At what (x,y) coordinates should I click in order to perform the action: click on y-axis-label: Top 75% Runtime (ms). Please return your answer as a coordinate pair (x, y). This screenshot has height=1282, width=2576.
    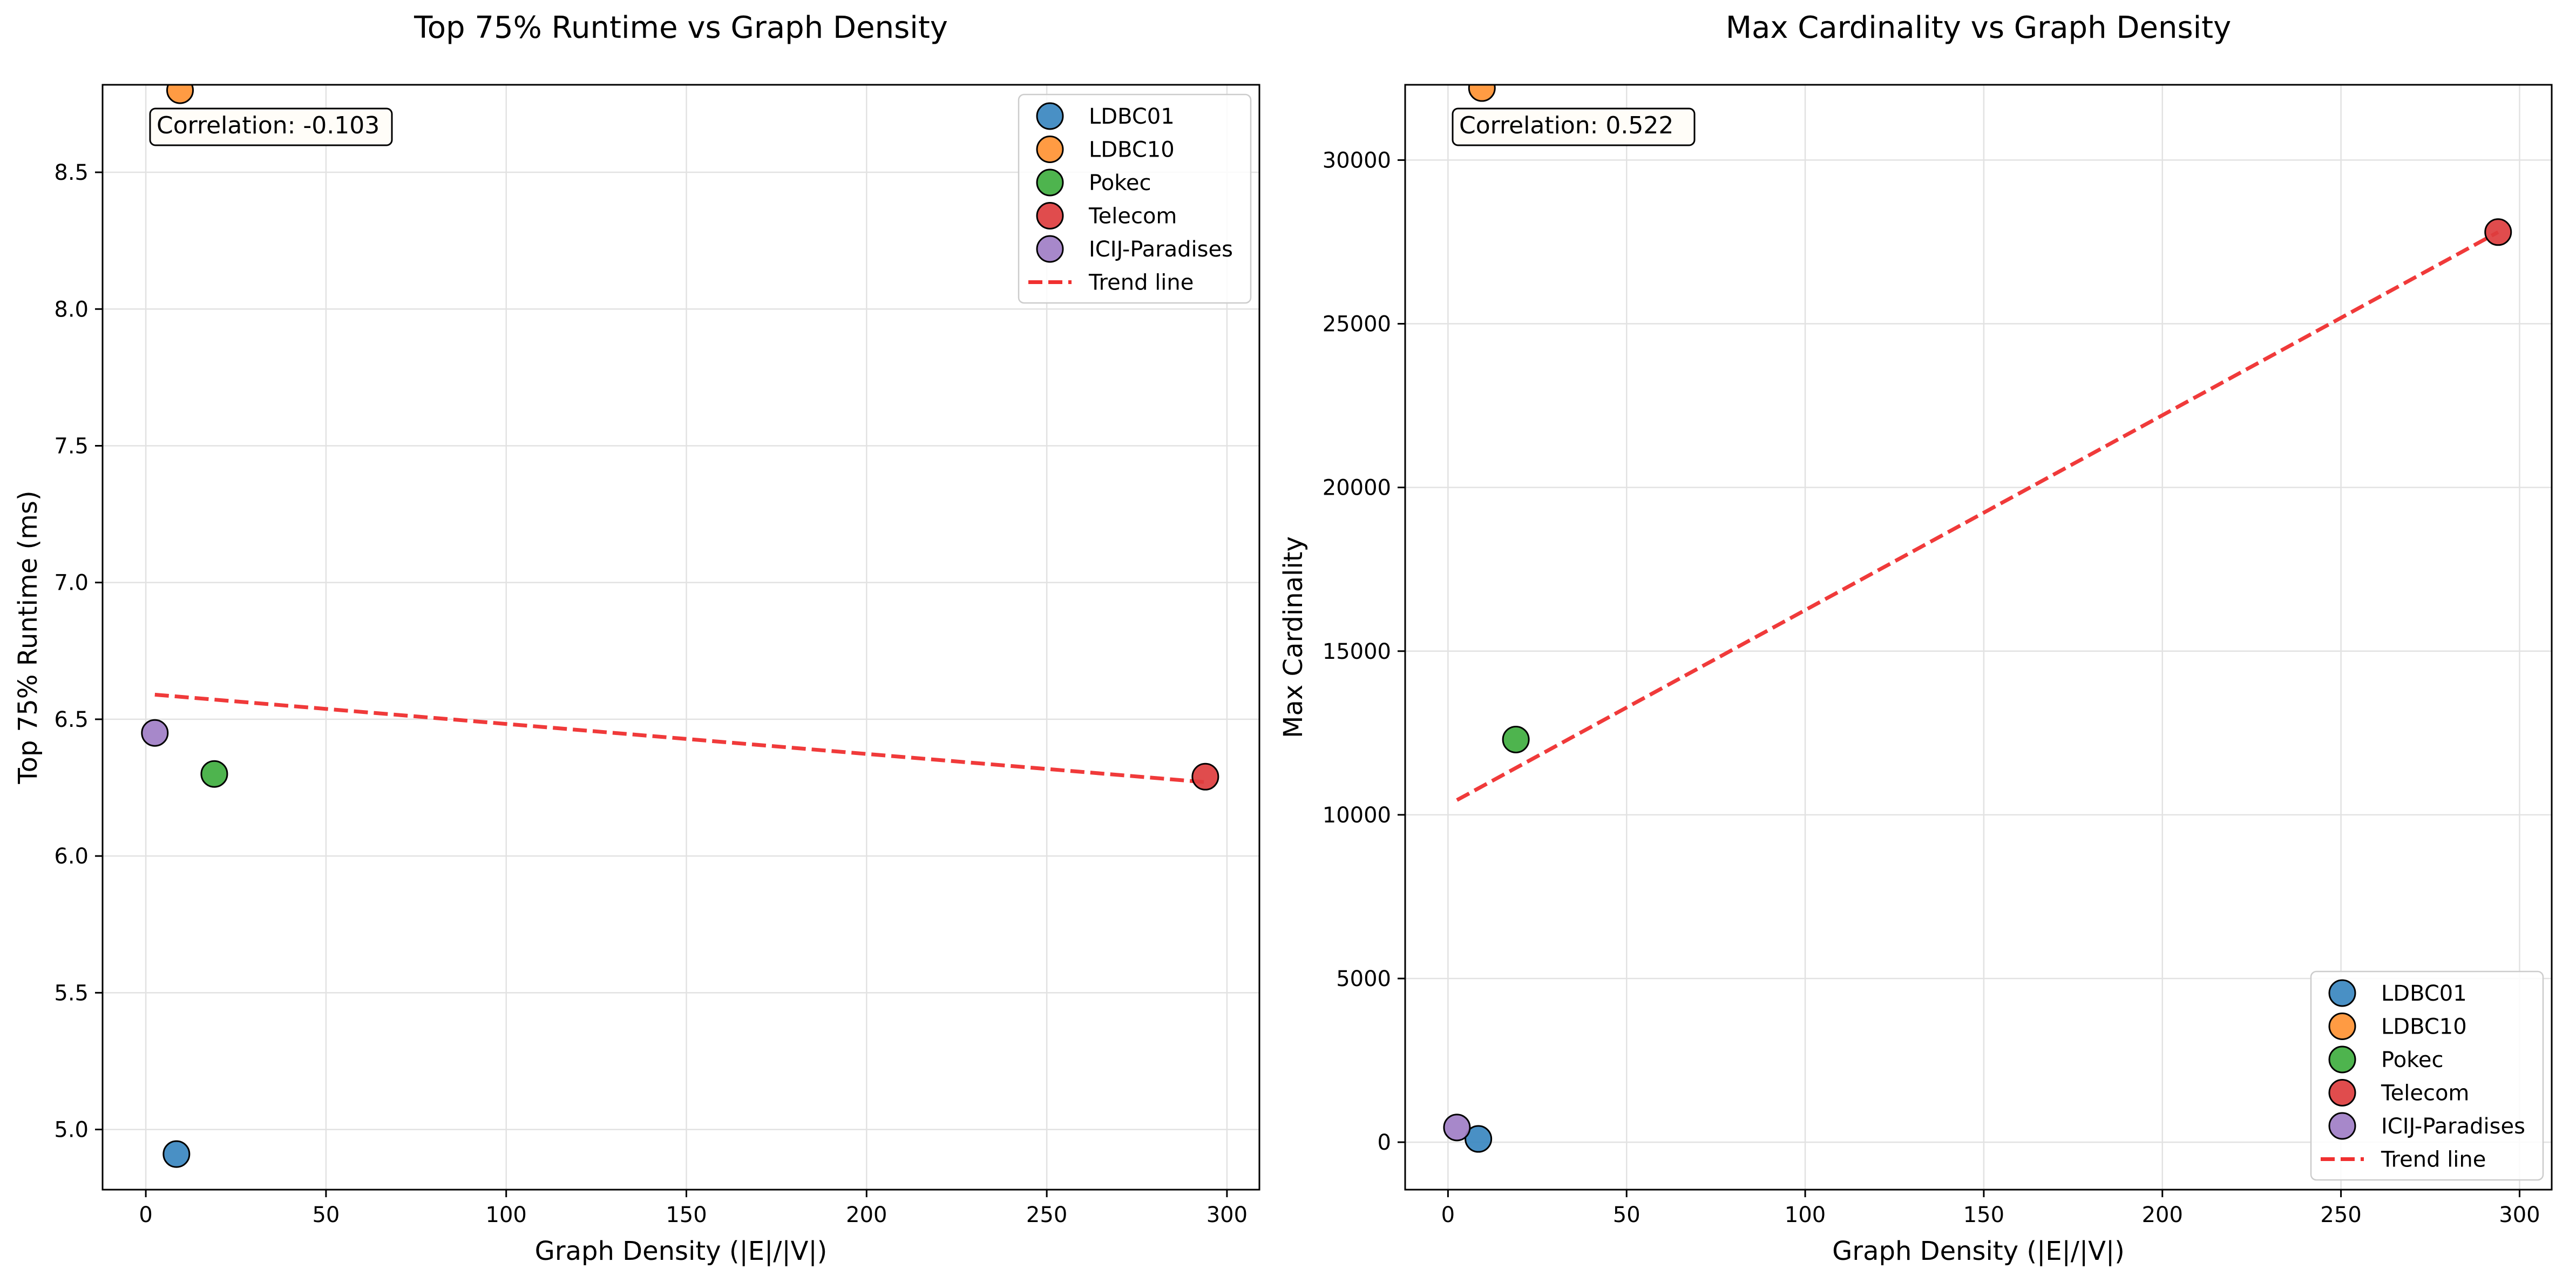
    Looking at the image, I should click on (28, 637).